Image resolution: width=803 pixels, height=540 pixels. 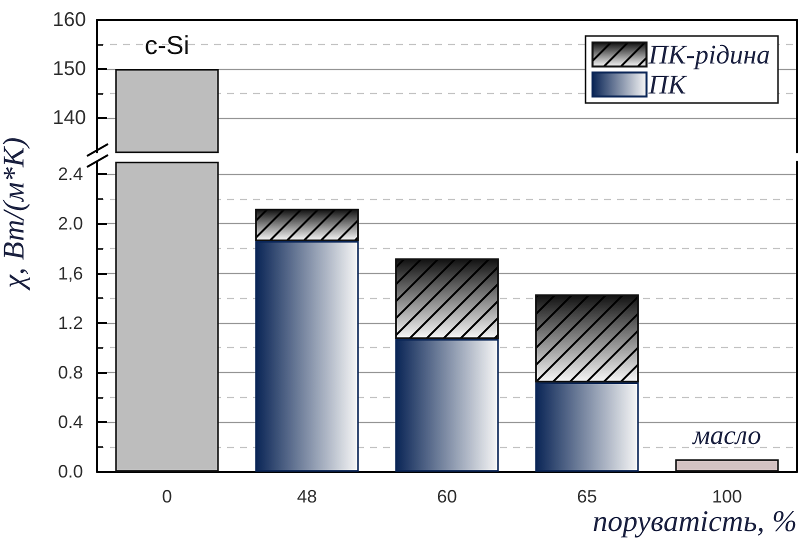 I want to click on x-tick-label: 100, so click(x=727, y=496).